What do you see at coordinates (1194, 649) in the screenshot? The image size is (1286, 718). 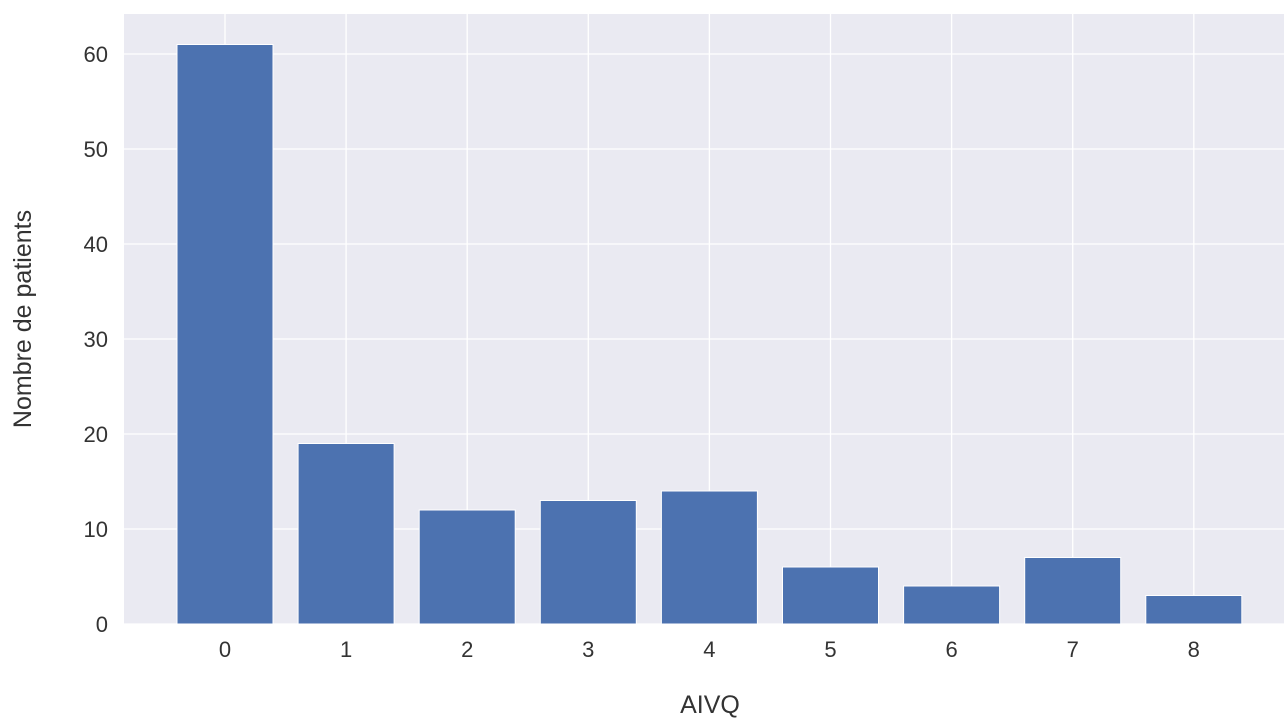 I see `x-tick-label: 8` at bounding box center [1194, 649].